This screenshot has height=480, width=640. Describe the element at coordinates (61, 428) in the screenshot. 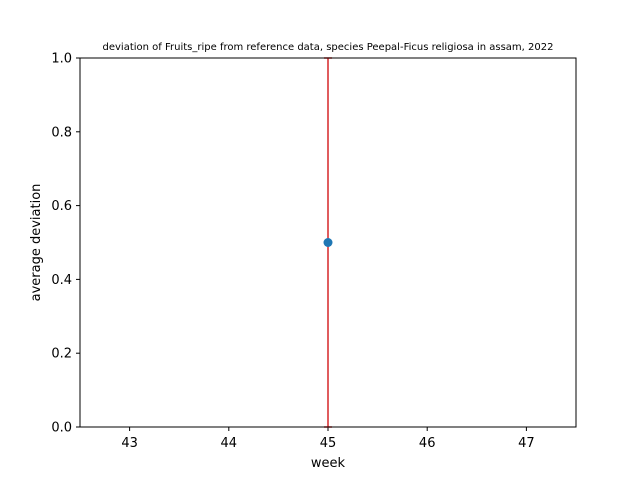

I see `y-tick-label: 0.0` at that location.